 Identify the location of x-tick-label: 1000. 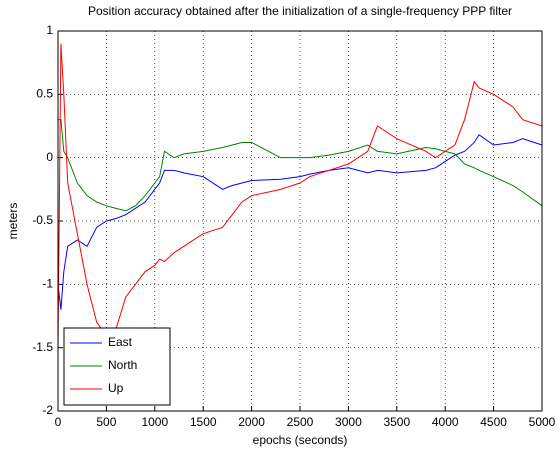
(154, 422).